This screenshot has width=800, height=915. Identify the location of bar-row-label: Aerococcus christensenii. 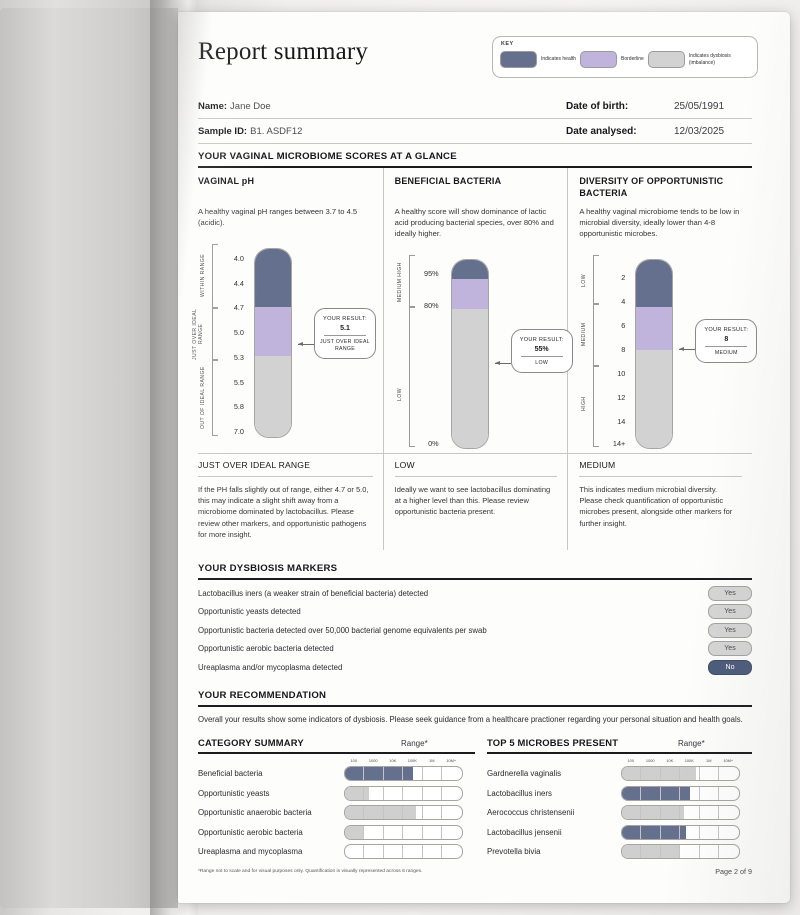
(531, 813).